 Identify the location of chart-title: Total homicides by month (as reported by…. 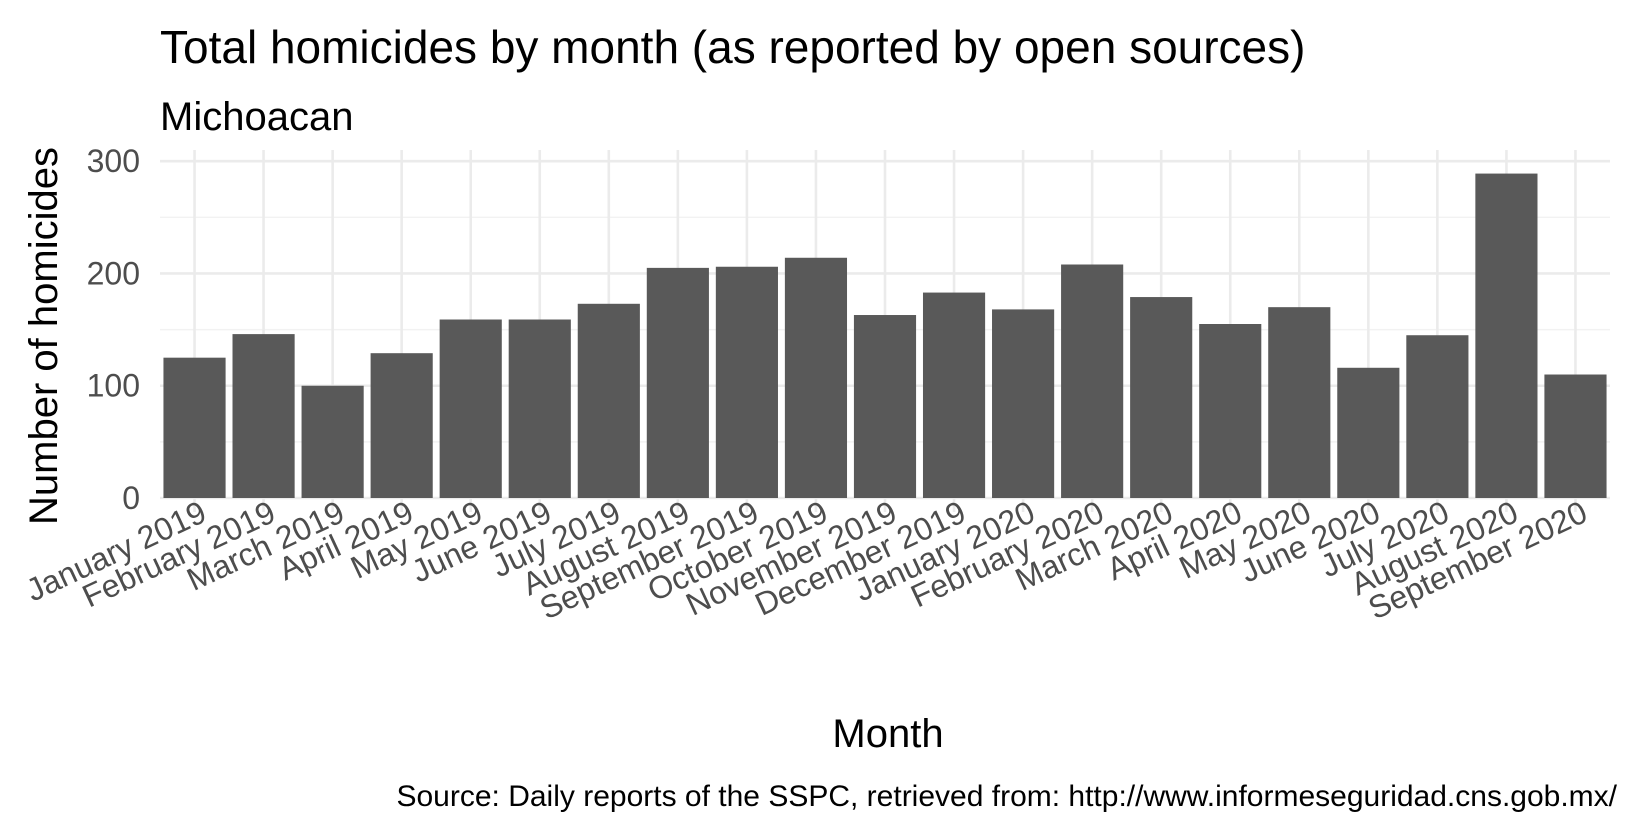
(732, 47).